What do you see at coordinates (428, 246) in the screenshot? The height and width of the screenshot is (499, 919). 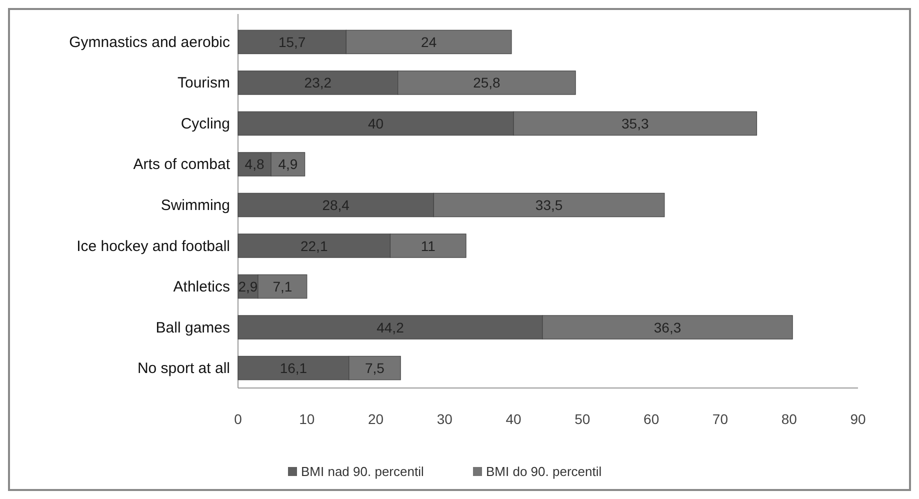 I see `data-label: 11` at bounding box center [428, 246].